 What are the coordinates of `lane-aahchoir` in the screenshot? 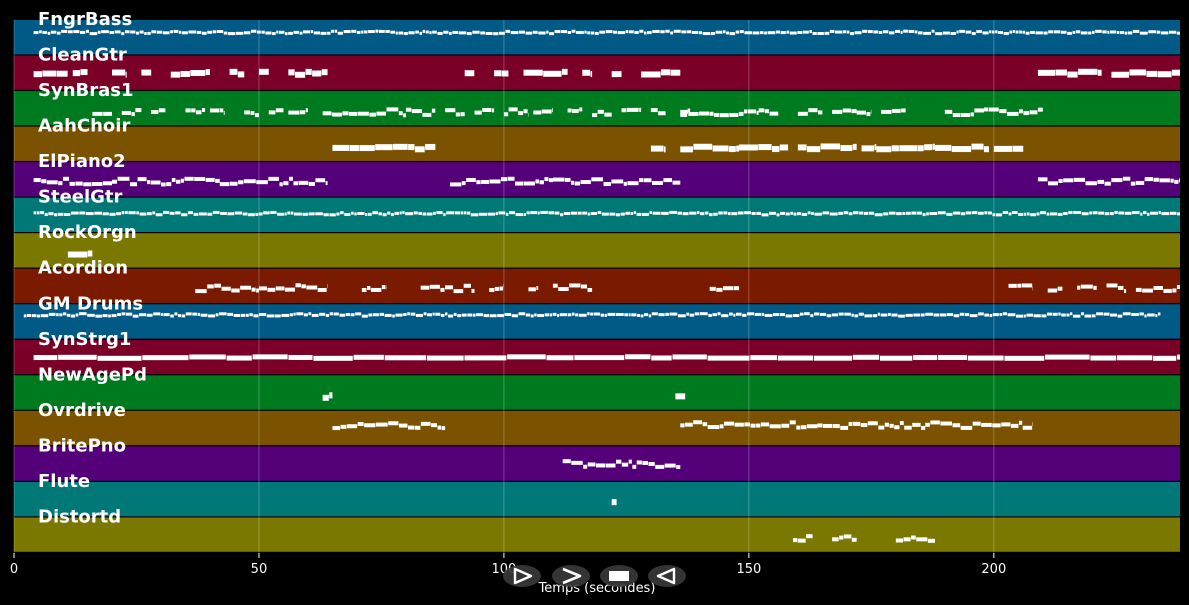 It's located at (597, 143).